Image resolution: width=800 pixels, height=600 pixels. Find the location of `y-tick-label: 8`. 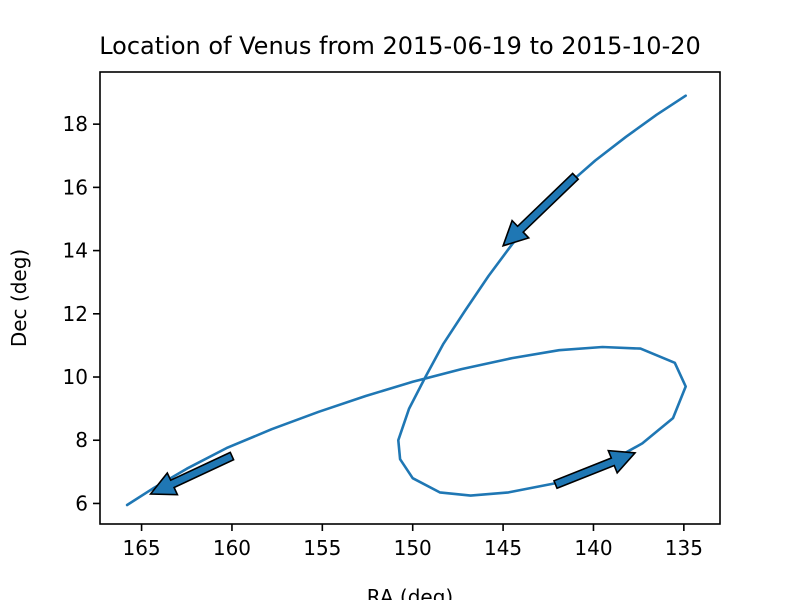

y-tick-label: 8 is located at coordinates (81, 440).